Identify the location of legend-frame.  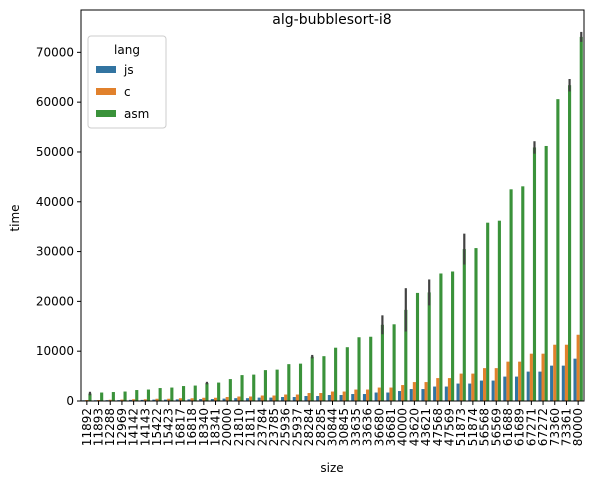
(127, 82).